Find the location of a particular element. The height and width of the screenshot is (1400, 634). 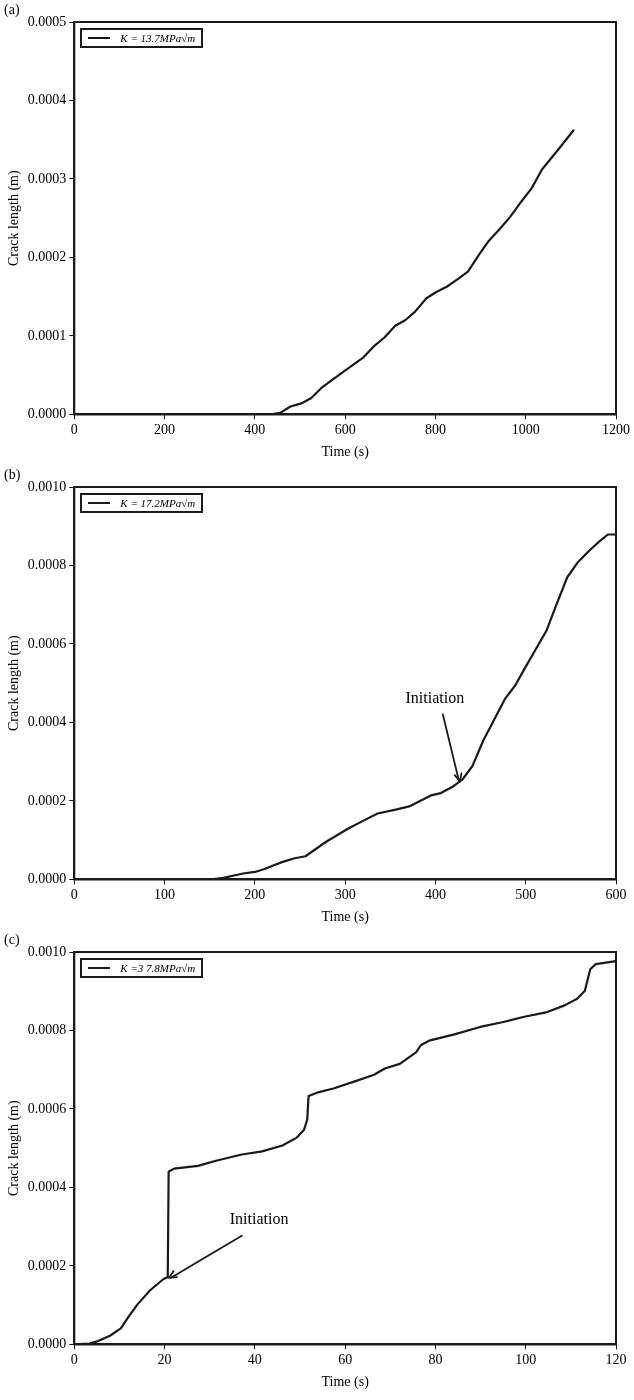

x-tick-label: 60 is located at coordinates (345, 1360).